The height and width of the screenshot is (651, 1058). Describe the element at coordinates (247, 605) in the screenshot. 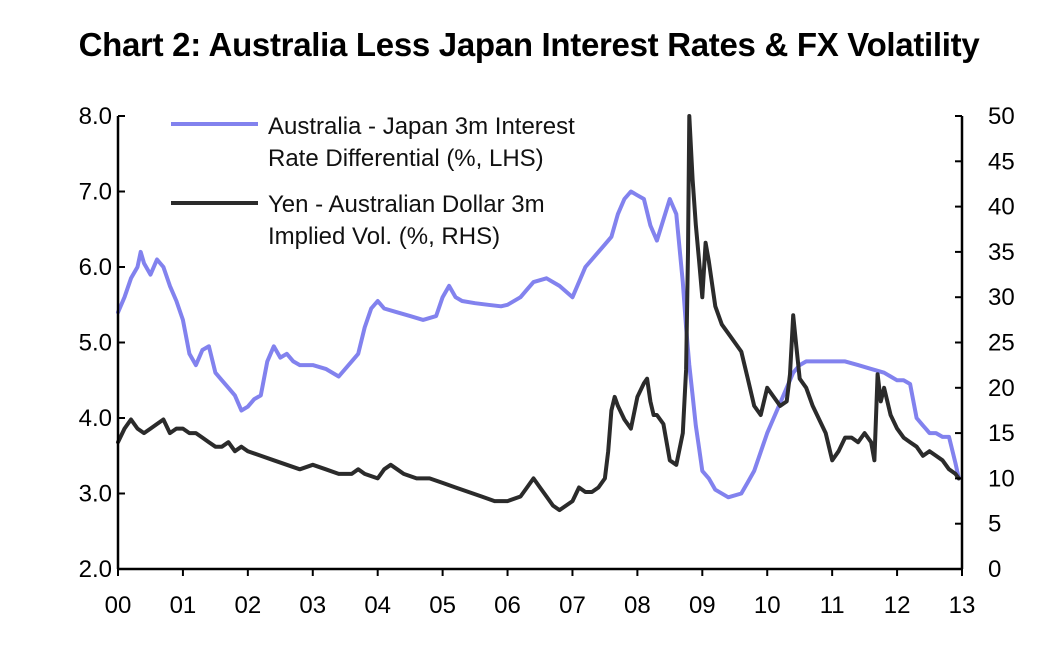

I see `x-tick-label: 02` at that location.